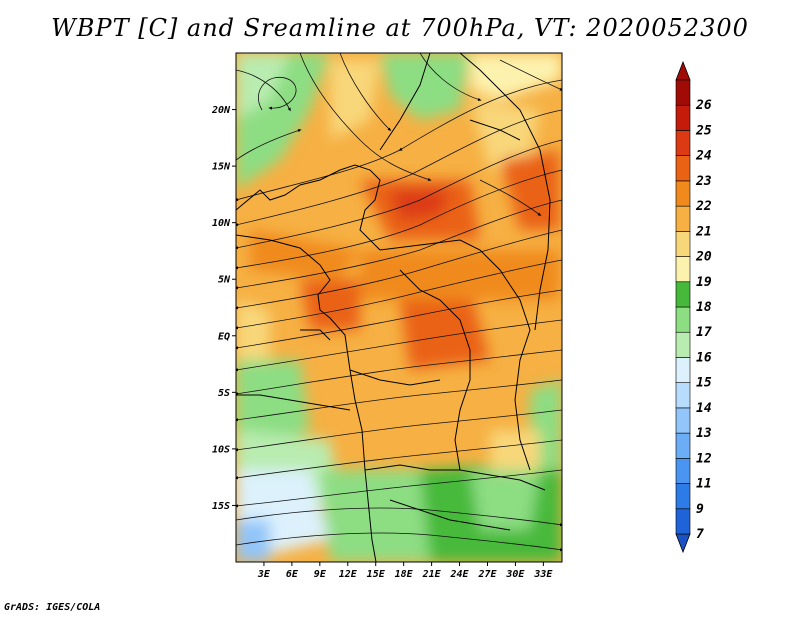 This screenshot has width=800, height=618. What do you see at coordinates (221, 223) in the screenshot?
I see `lat-tick-label: 10N` at bounding box center [221, 223].